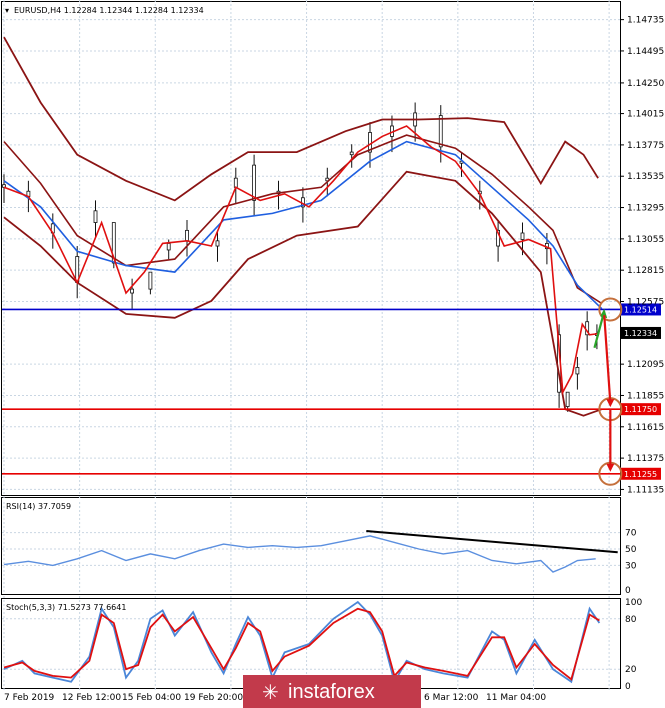  I want to click on rsi-tick-label: 70, so click(631, 534).